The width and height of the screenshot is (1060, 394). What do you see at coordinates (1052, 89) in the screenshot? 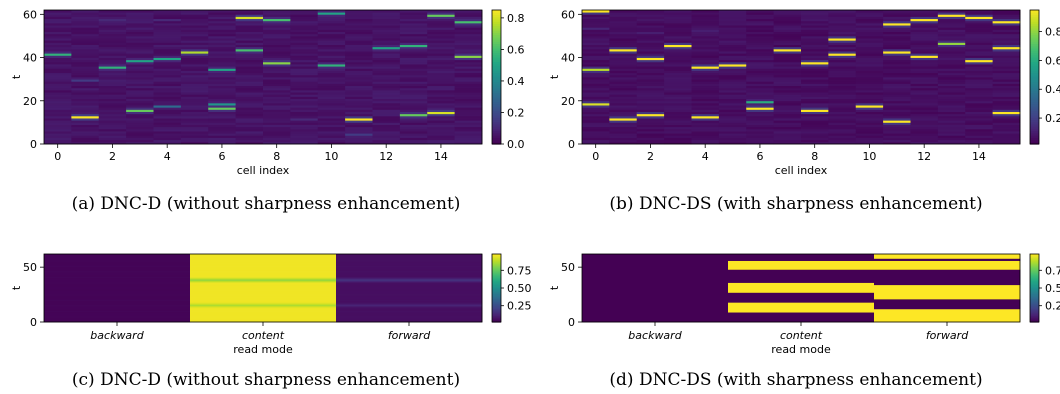
I see `colorbar-tick-label: 0.4` at bounding box center [1052, 89].